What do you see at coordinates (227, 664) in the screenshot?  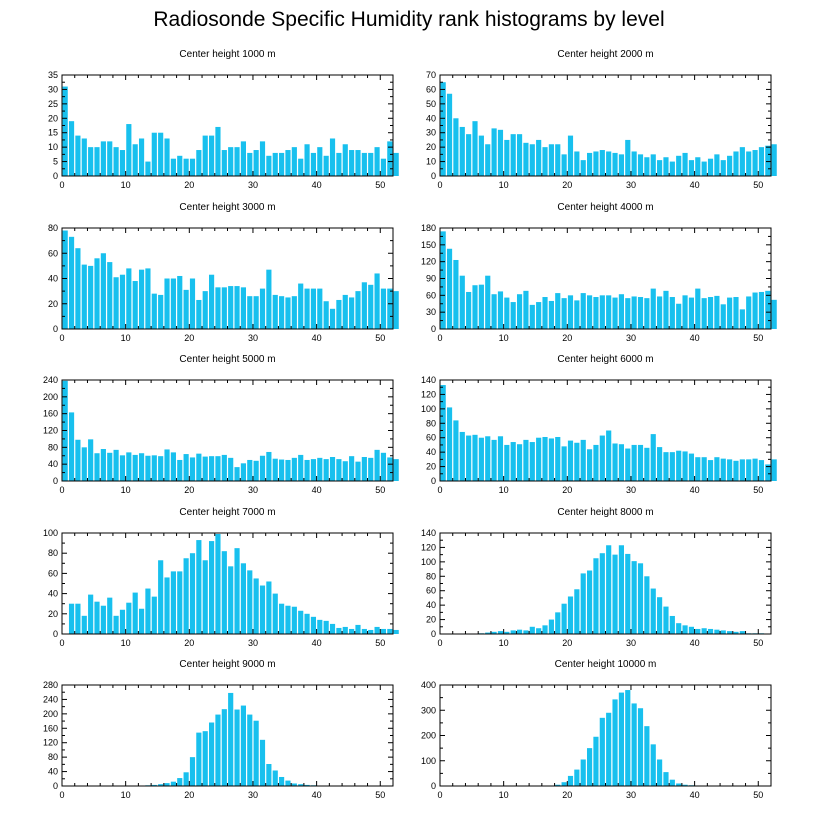 I see `panel-title: Center height 9000 m` at bounding box center [227, 664].